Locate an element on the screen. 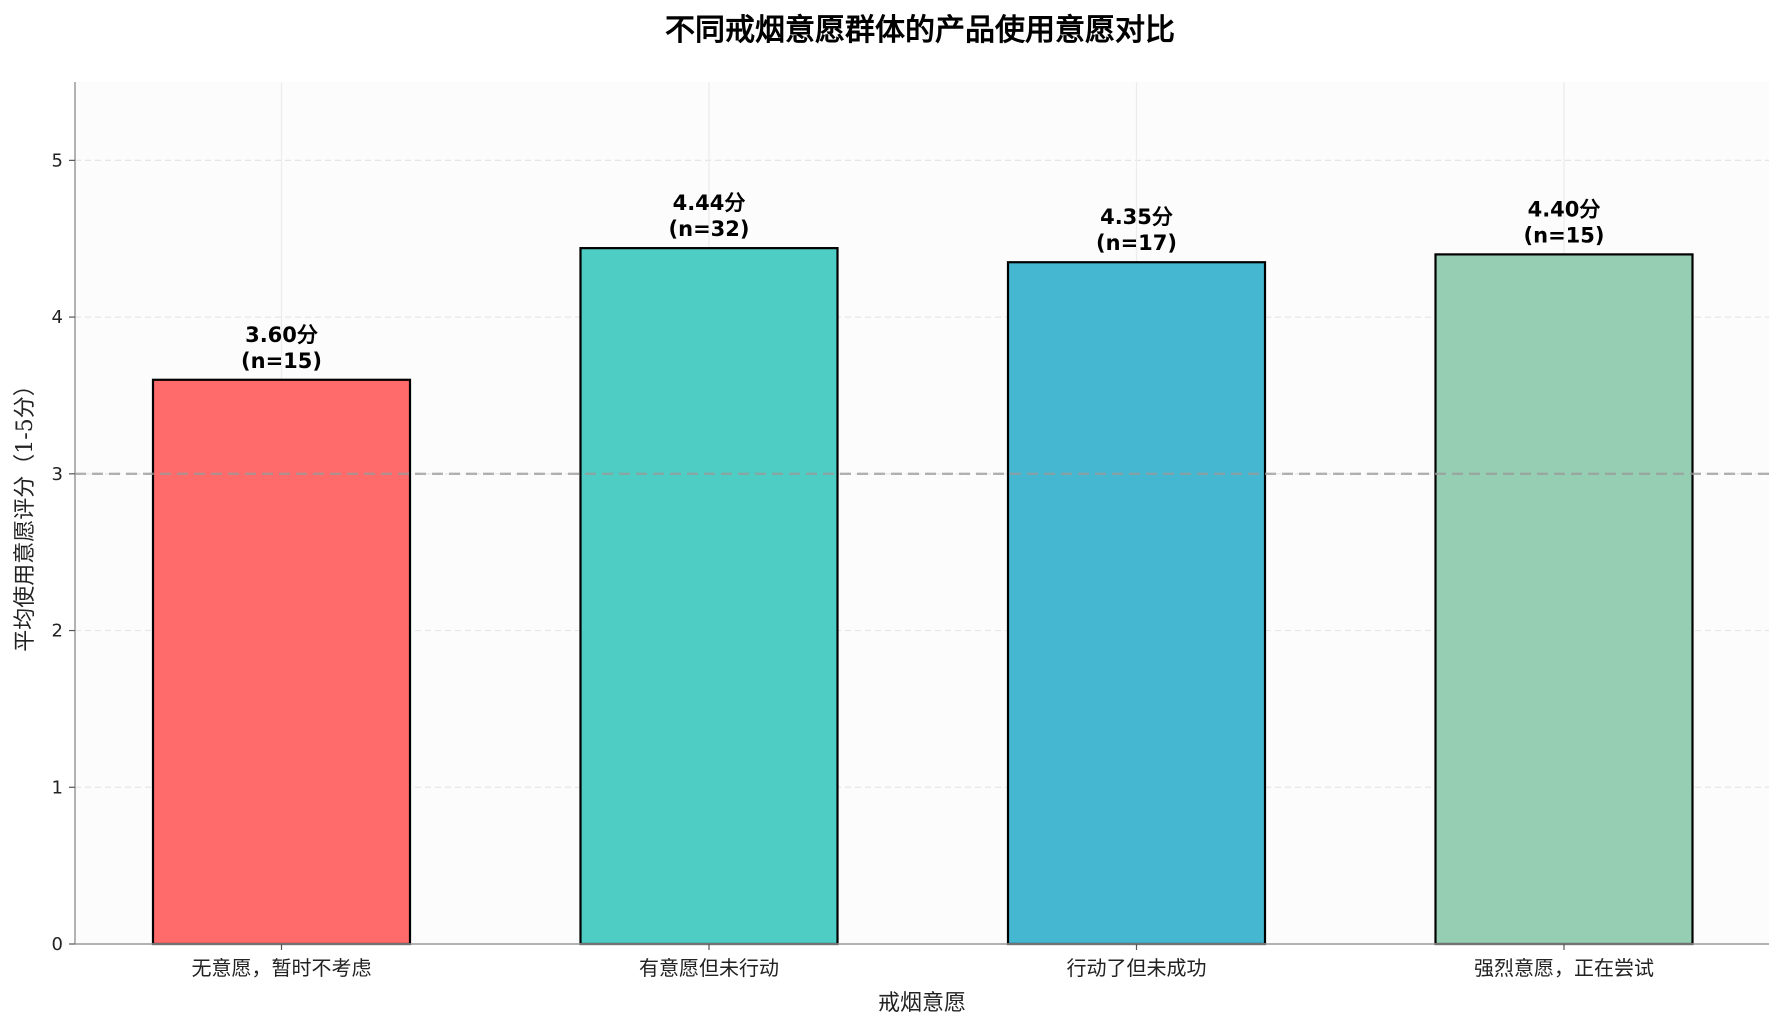 This screenshot has width=1777, height=1030. value-label: 4.40分 is located at coordinates (1564, 209).